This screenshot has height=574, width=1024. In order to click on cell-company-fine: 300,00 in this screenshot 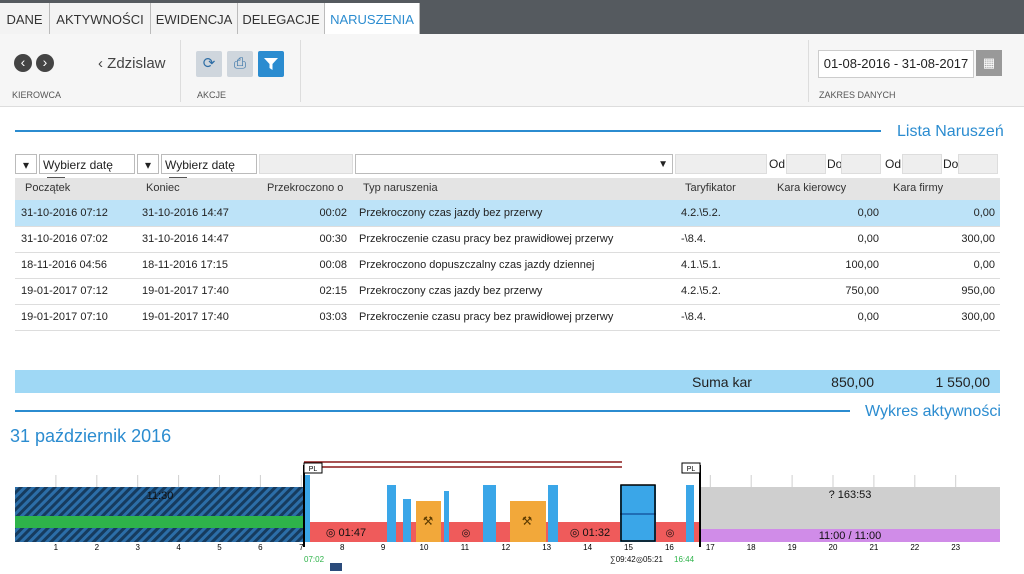, I will do `click(978, 239)`.